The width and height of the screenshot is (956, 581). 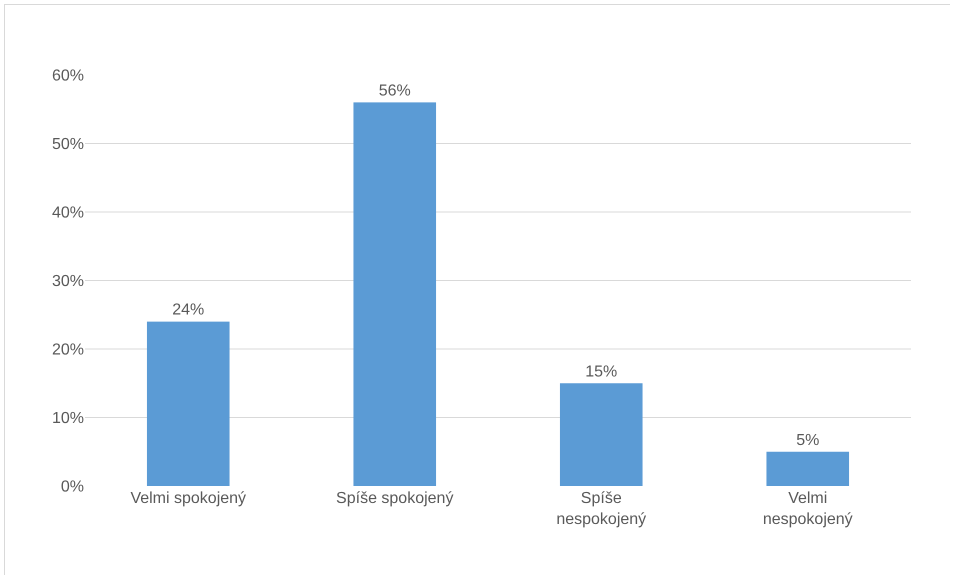 What do you see at coordinates (601, 371) in the screenshot?
I see `data-label: 15%` at bounding box center [601, 371].